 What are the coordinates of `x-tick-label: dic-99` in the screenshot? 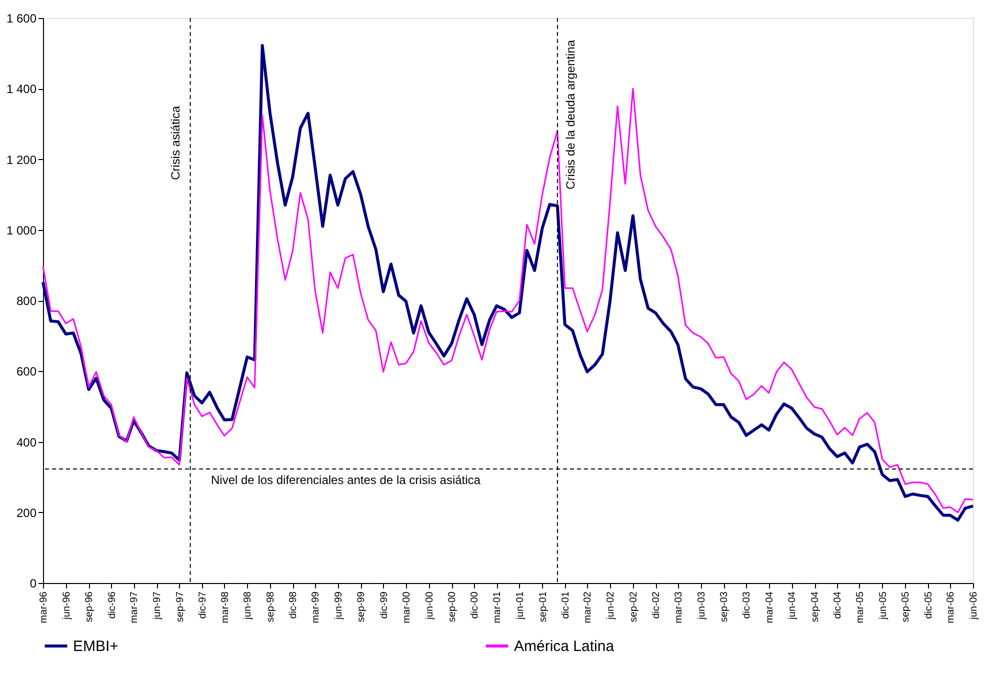 It's located at (384, 605).